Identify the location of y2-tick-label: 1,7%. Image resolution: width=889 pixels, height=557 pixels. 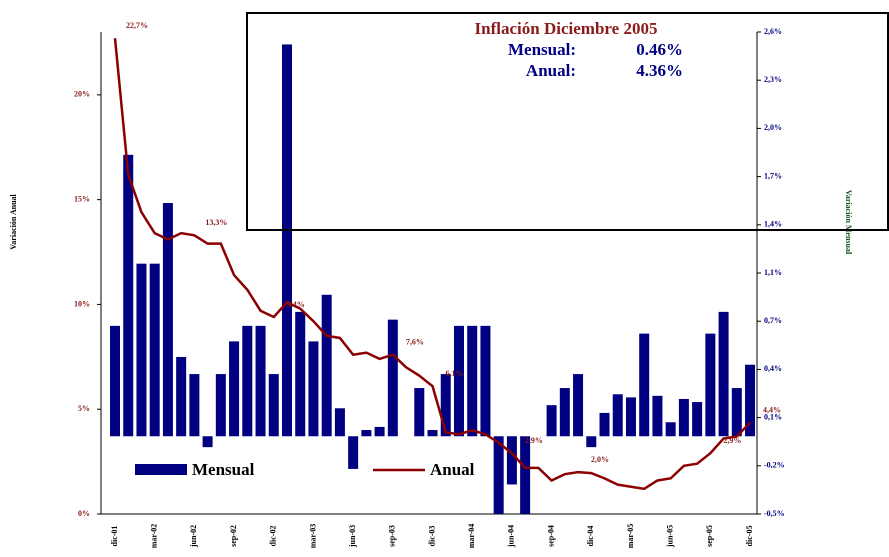
(773, 175).